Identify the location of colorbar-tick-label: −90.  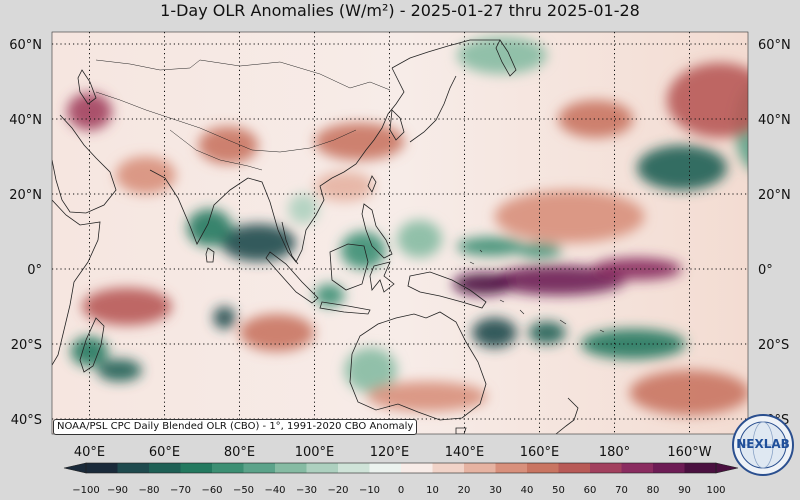
(117, 490).